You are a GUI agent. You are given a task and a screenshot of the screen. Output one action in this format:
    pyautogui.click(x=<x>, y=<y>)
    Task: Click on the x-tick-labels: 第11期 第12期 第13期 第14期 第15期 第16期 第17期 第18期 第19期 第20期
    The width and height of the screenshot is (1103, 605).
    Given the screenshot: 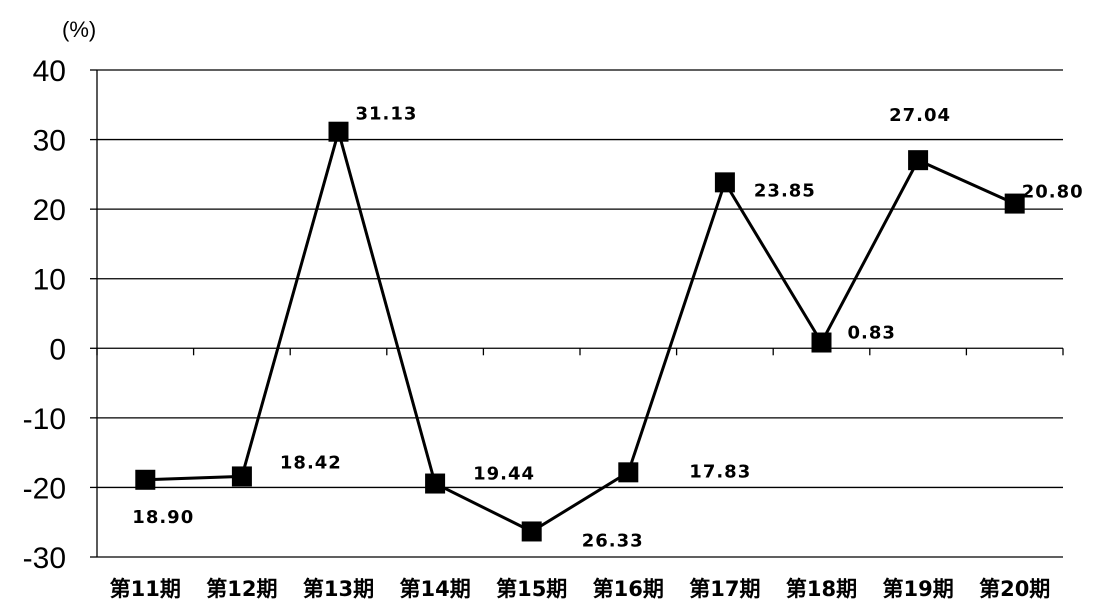 What is the action you would take?
    pyautogui.click(x=580, y=589)
    